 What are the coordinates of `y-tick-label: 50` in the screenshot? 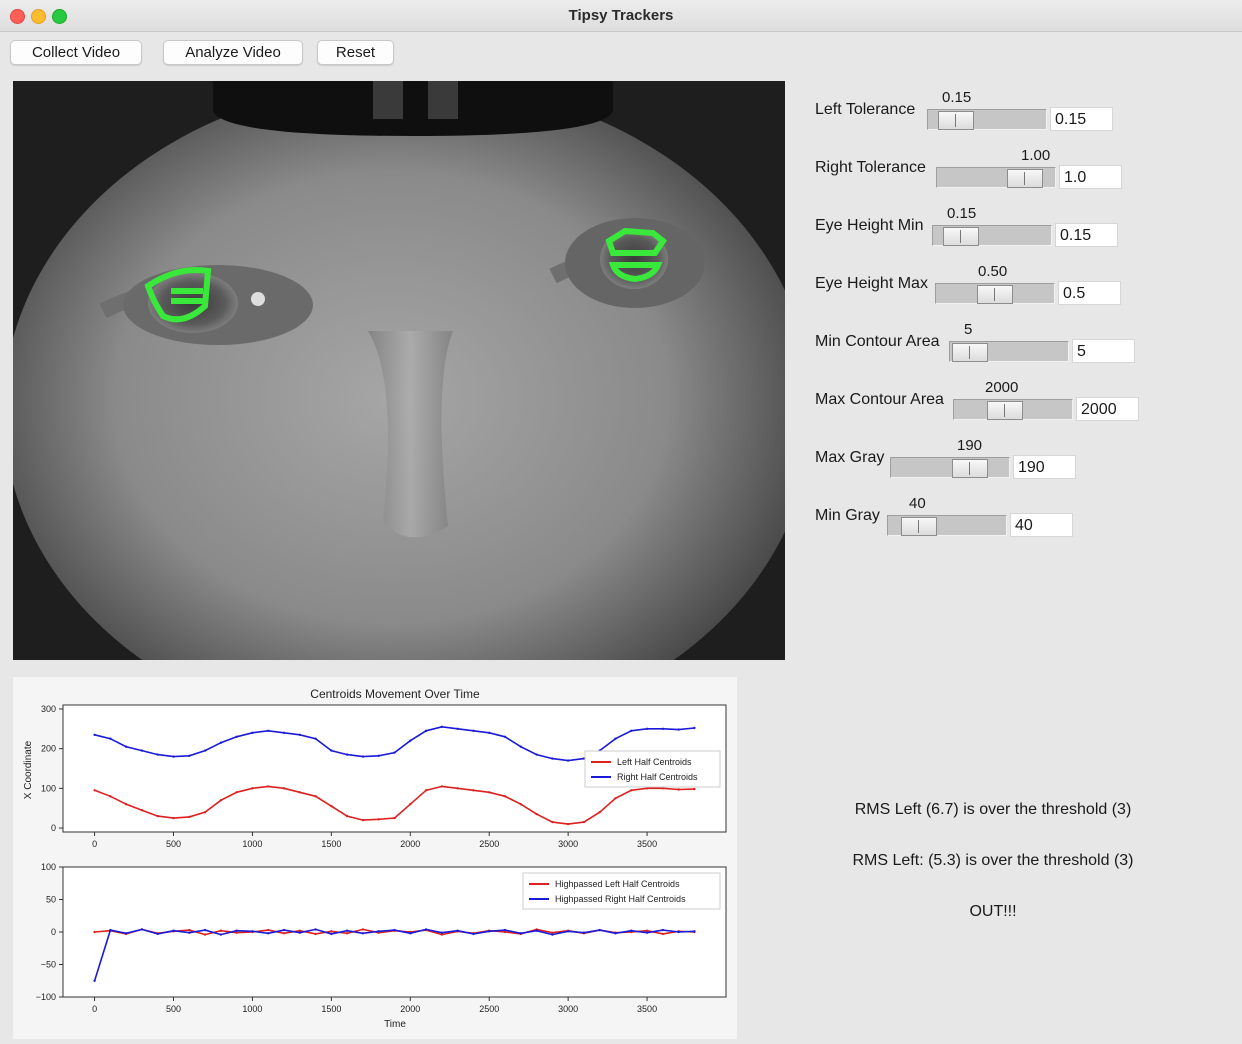 It's located at (51, 900).